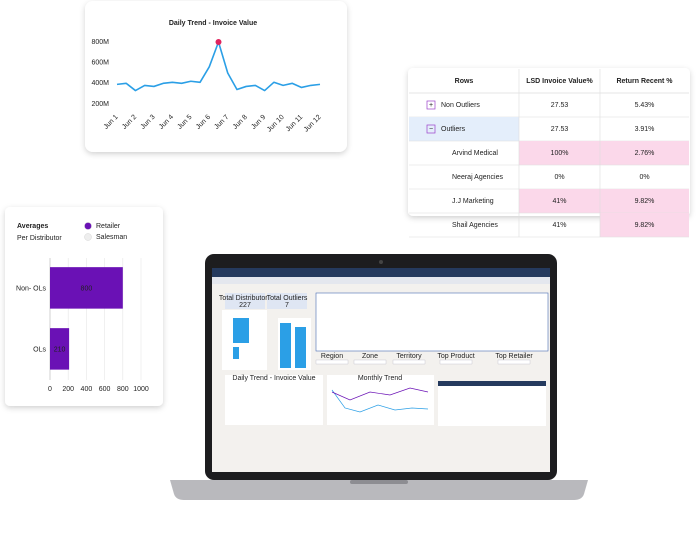 The height and width of the screenshot is (533, 698). I want to click on table-cell: 5.43%, so click(645, 105).